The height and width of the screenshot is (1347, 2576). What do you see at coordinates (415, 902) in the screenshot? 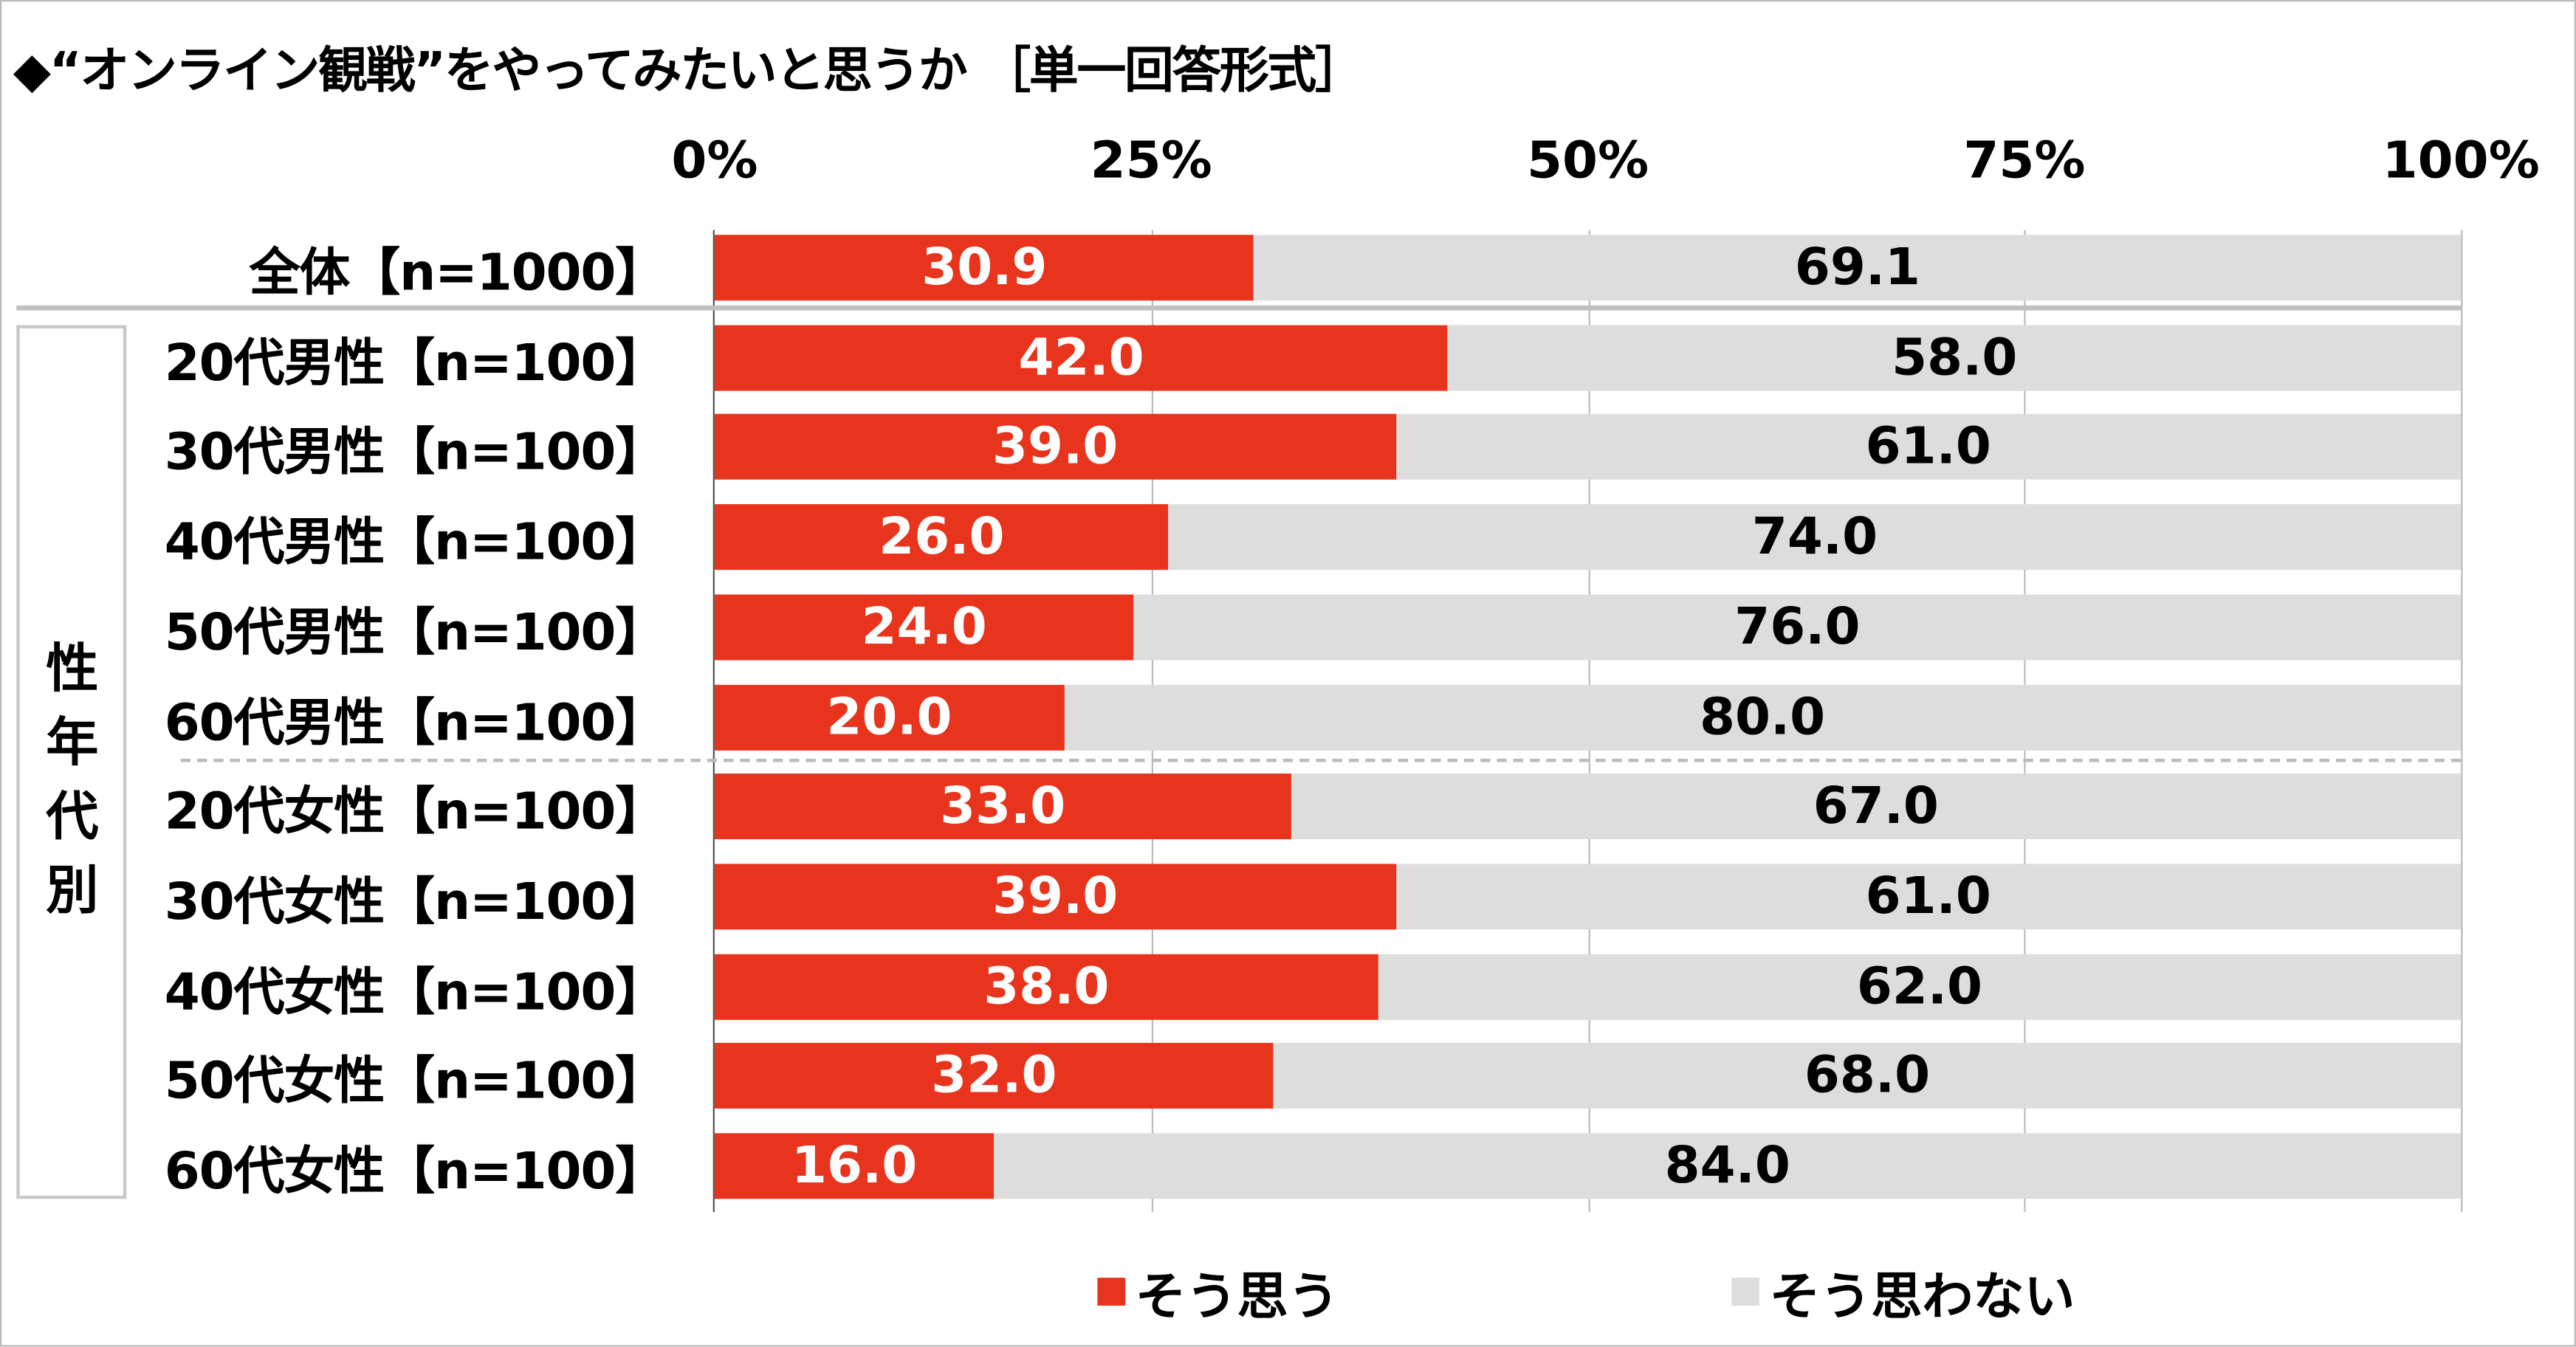
I see `category-label: 30代女性【n=100】` at bounding box center [415, 902].